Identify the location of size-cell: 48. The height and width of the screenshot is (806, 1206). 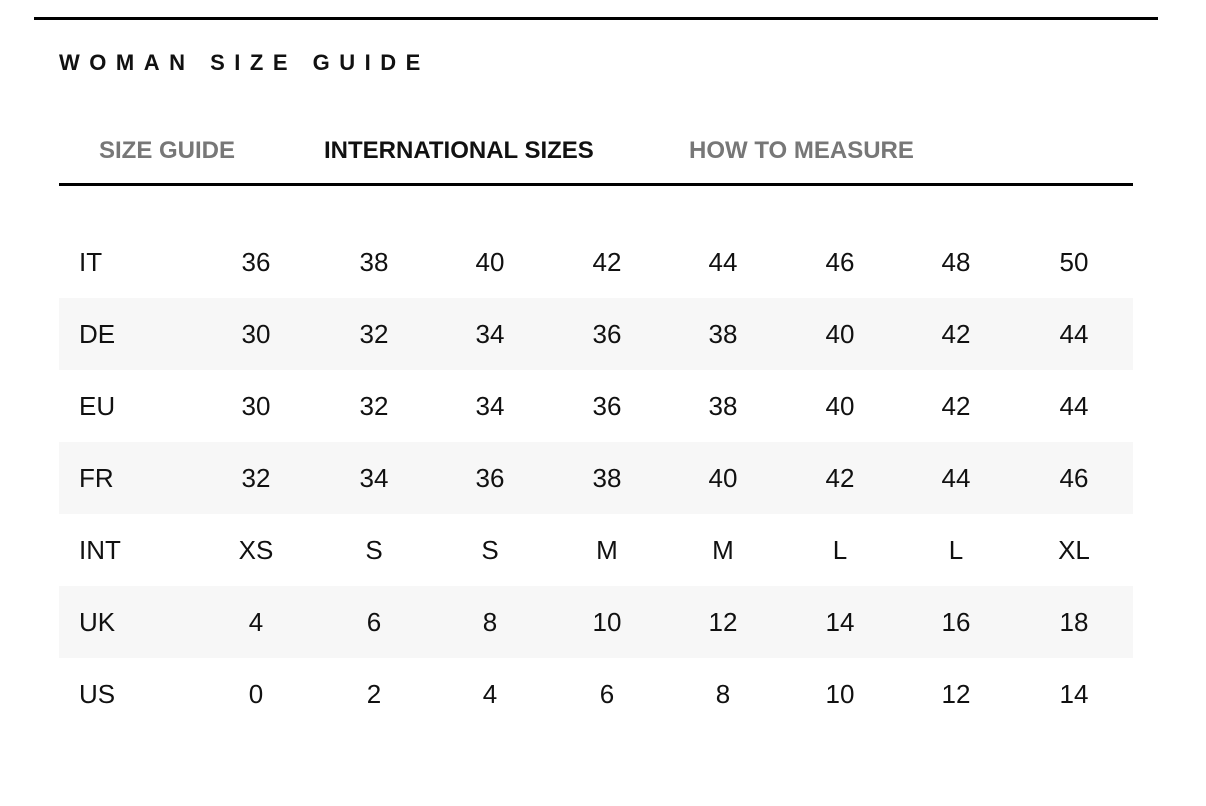
(956, 262).